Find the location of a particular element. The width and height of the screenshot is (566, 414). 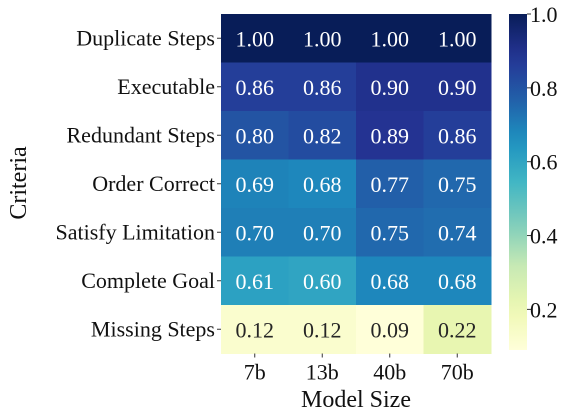

colorbar-tick-label: 0.4 is located at coordinates (544, 236).